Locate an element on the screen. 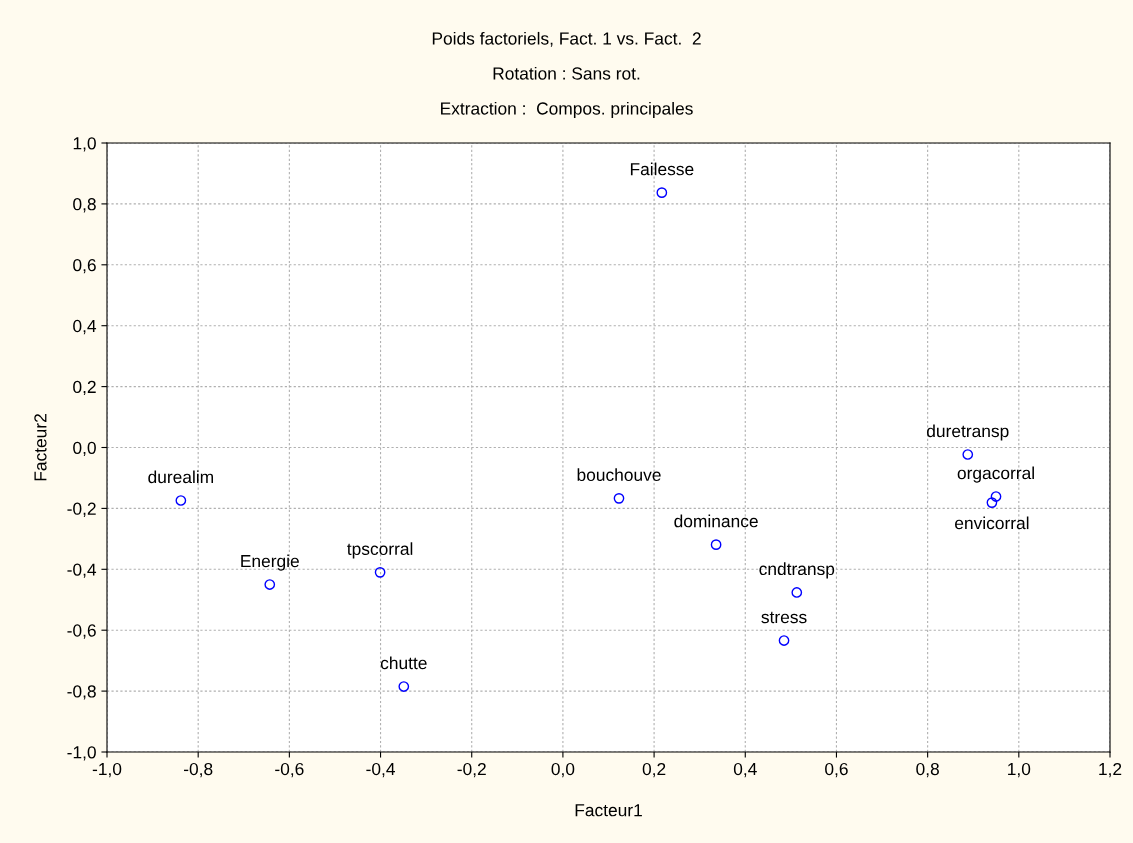  x-tick-label: 0,4 is located at coordinates (745, 770).